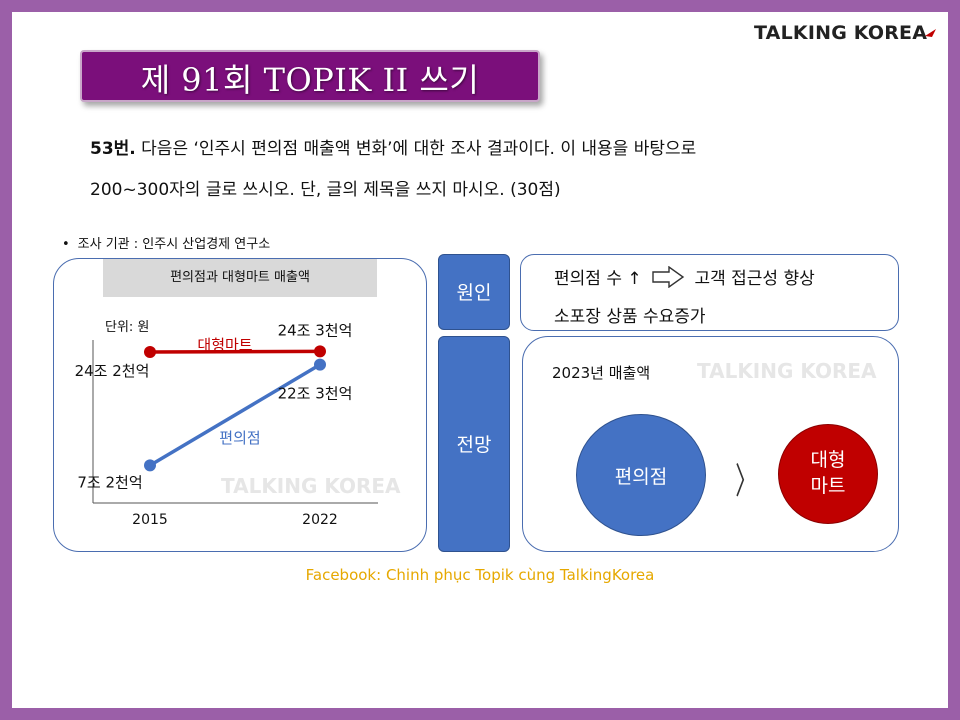 The width and height of the screenshot is (960, 720). What do you see at coordinates (920, 33) in the screenshot?
I see `logo-mark-icon: A` at bounding box center [920, 33].